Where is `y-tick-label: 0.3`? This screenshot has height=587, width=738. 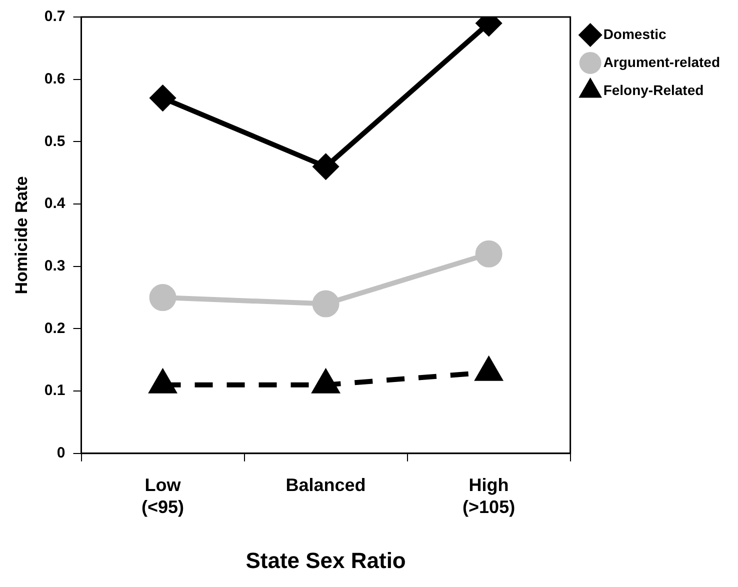
y-tick-label: 0.3 is located at coordinates (55, 266).